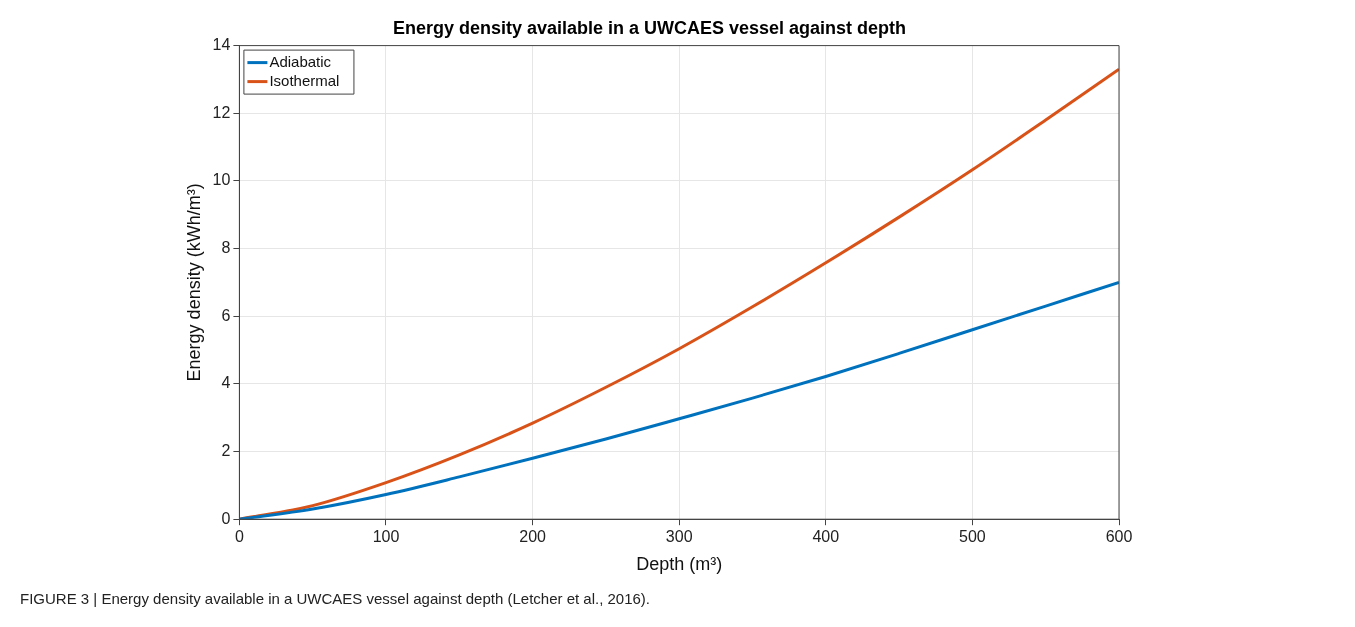 The width and height of the screenshot is (1355, 627). Describe the element at coordinates (226, 315) in the screenshot. I see `y-tick-label: 6` at that location.